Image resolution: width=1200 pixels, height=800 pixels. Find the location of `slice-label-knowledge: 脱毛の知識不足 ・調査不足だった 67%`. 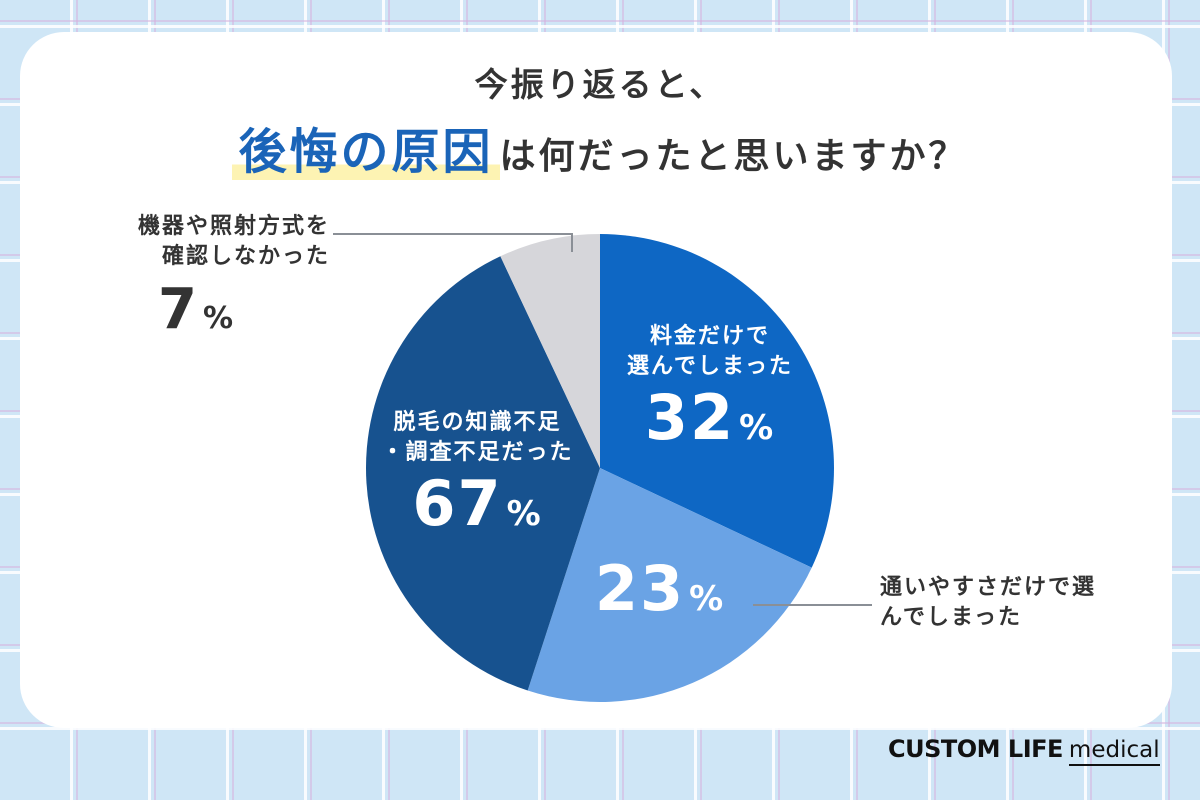

slice-label-knowledge: 脱毛の知識不足 ・調査不足だった 67% is located at coordinates (477, 479).